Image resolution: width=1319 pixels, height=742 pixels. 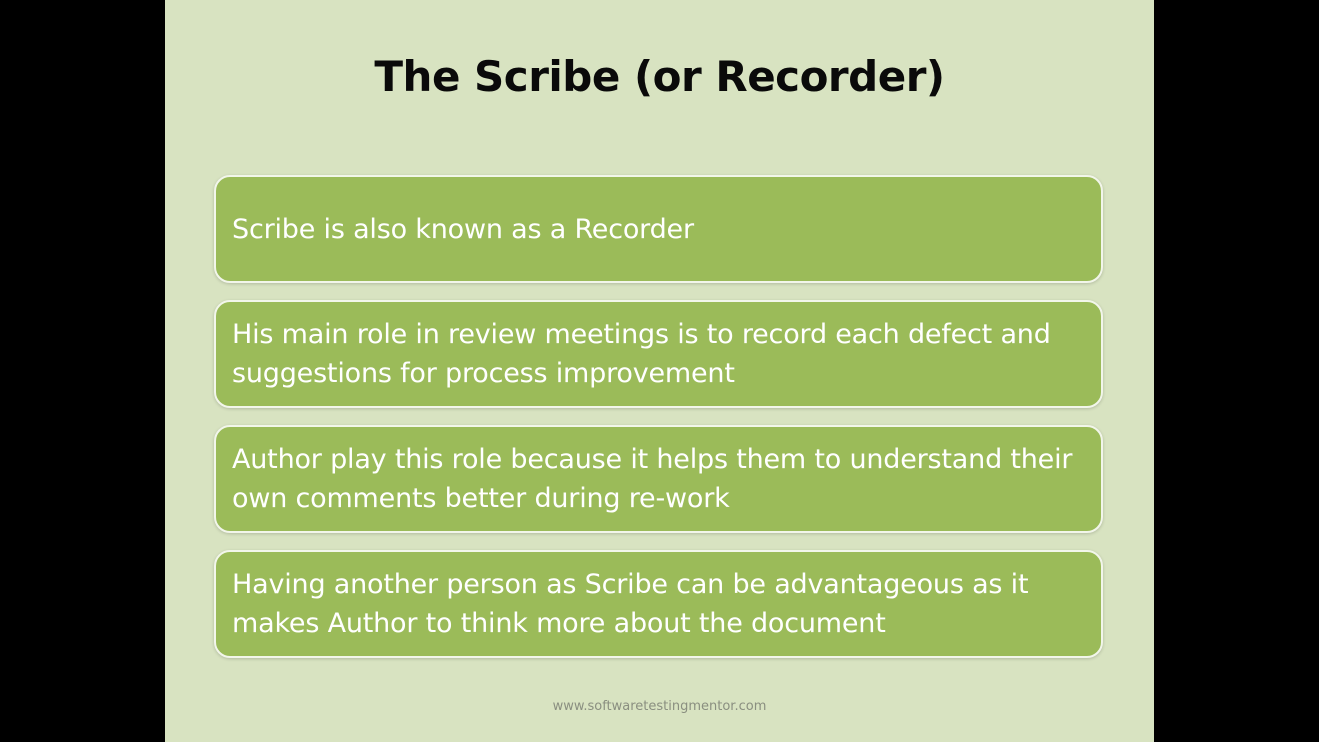 I want to click on slide-title: The Scribe (or Recorder), so click(x=659, y=76).